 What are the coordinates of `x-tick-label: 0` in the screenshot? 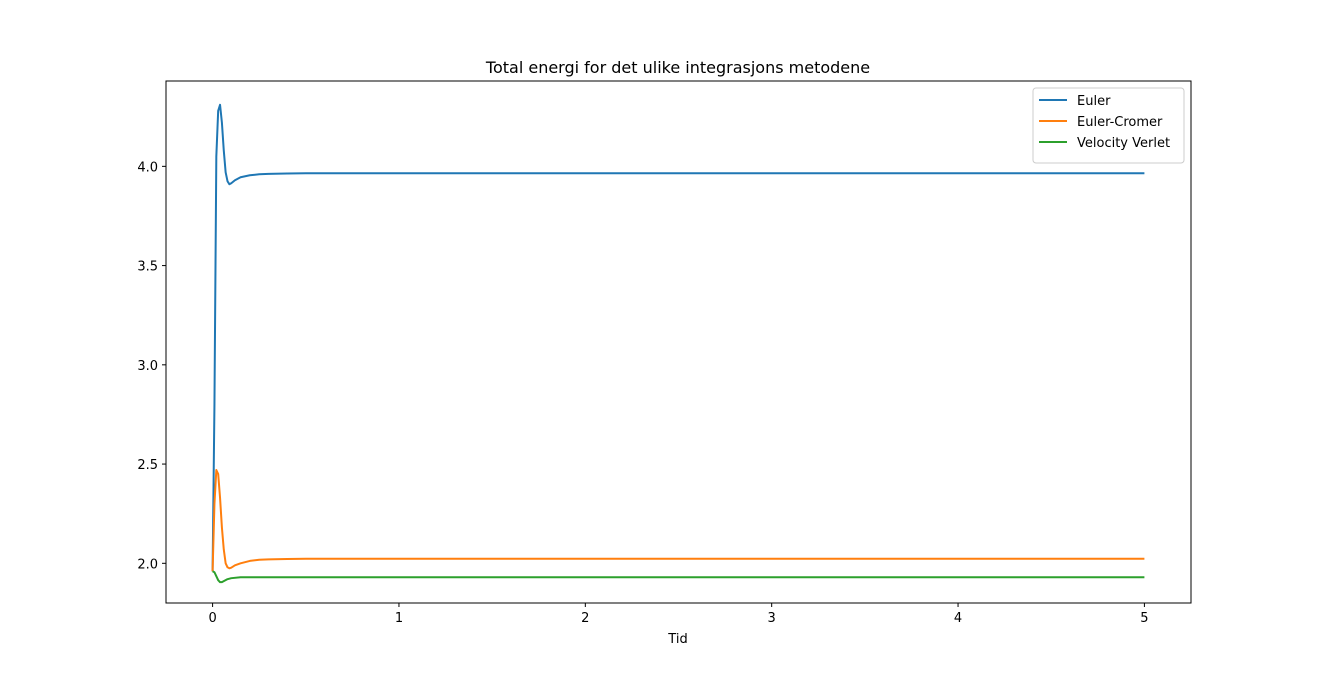 It's located at (212, 618).